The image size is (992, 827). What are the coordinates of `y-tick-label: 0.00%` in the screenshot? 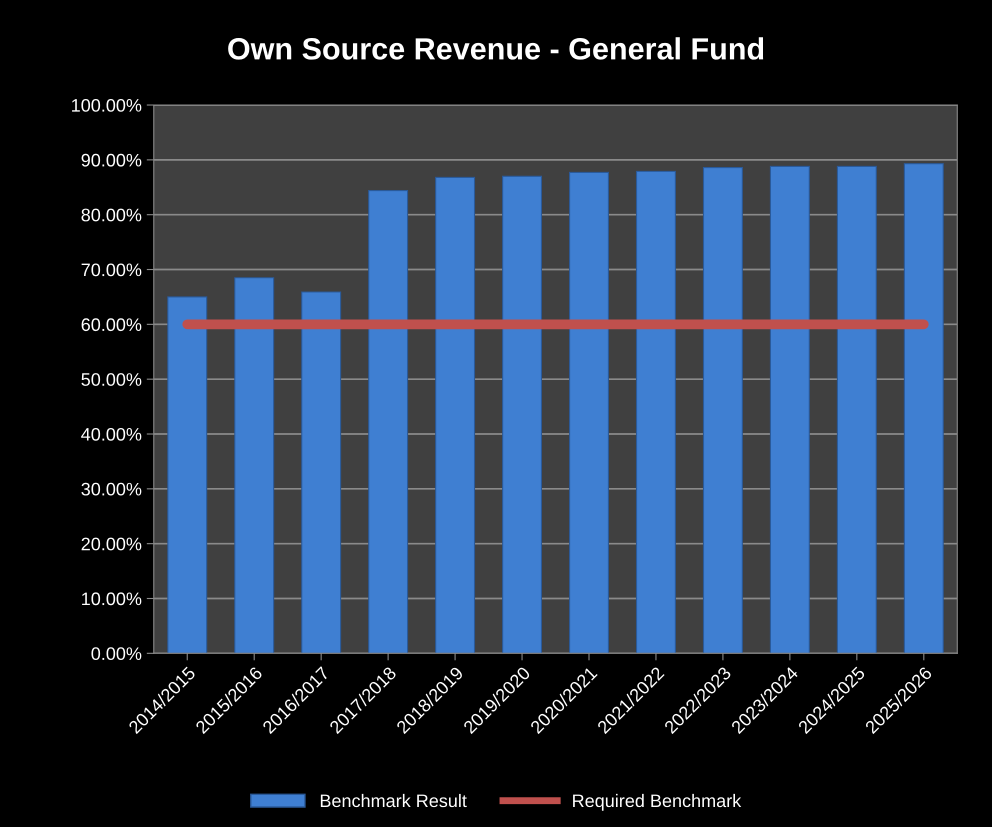 It's located at (116, 653).